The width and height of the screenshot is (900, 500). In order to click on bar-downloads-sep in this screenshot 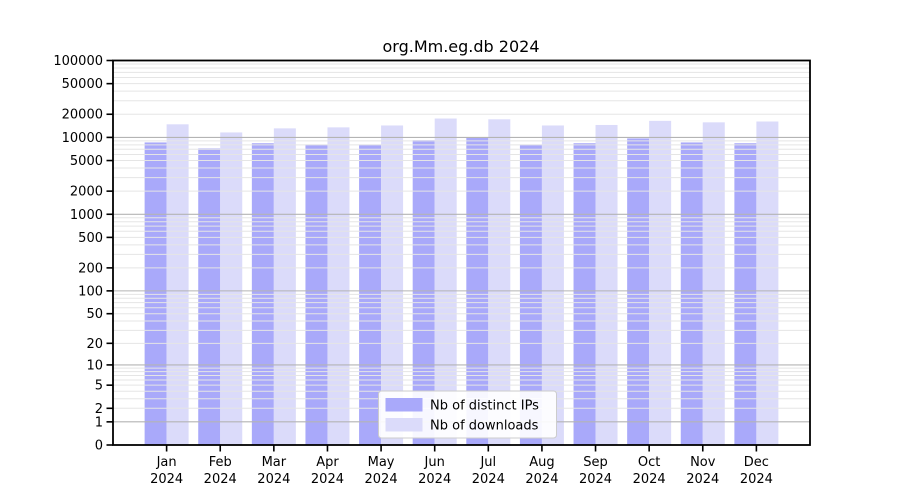, I will do `click(606, 285)`.